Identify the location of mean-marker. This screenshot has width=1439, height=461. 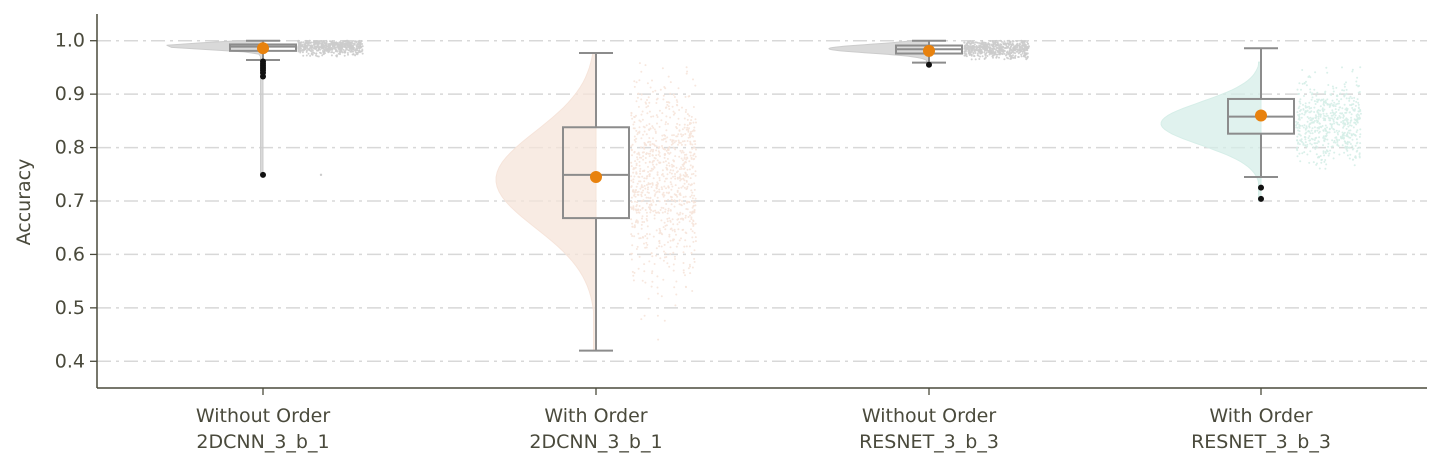
(596, 176).